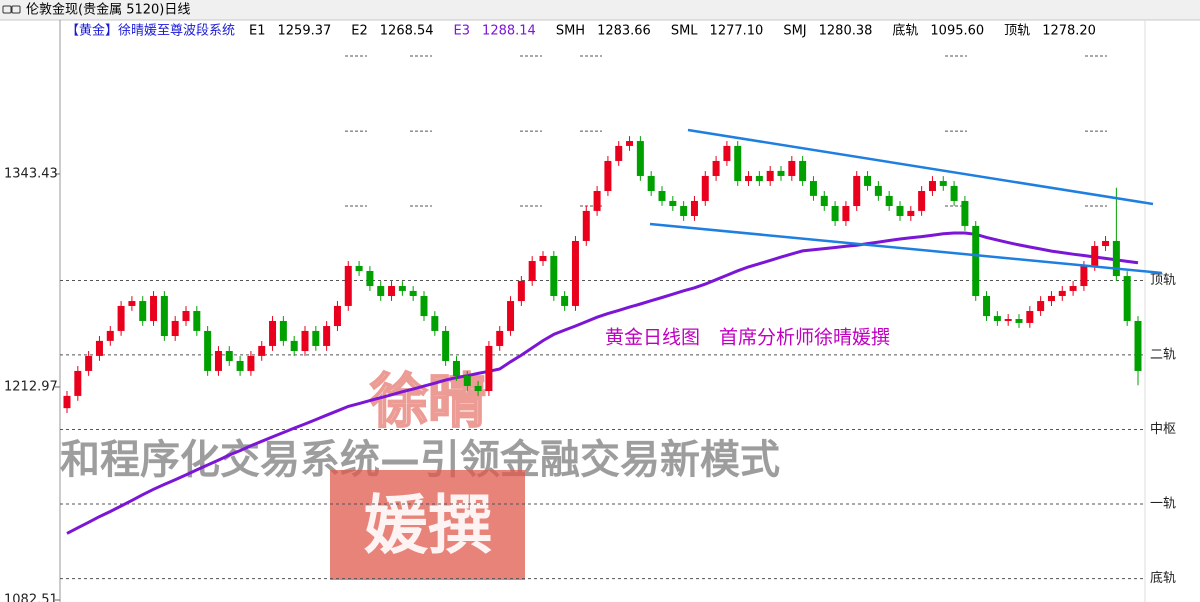  Describe the element at coordinates (1163, 578) in the screenshot. I see `level-label: 底轨` at that location.